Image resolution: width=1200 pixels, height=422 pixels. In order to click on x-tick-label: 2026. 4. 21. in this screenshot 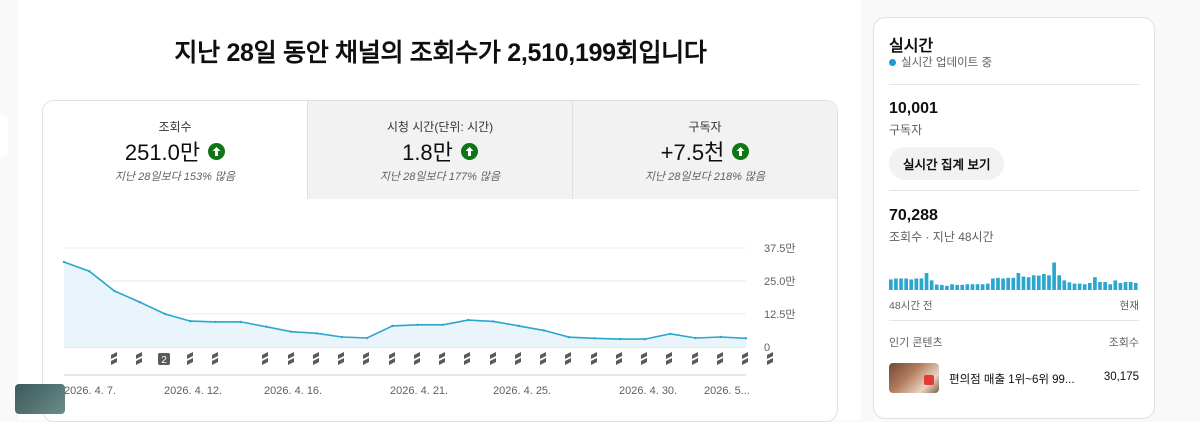, I will do `click(419, 391)`.